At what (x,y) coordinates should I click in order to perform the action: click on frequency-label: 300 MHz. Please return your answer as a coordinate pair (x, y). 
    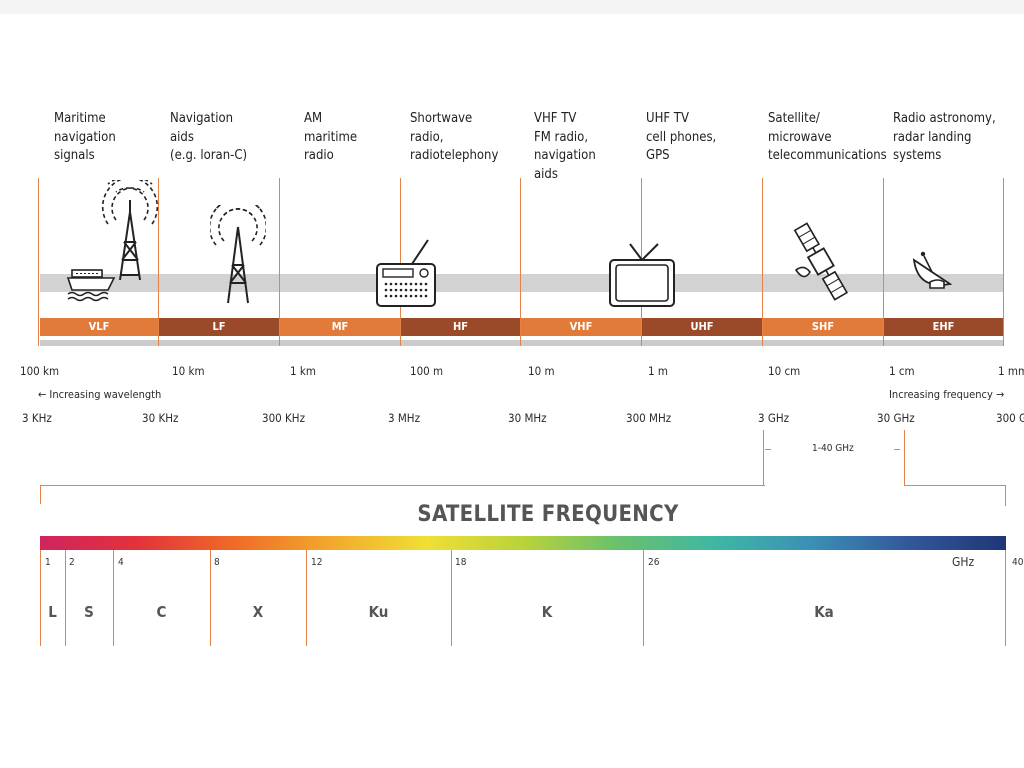
    Looking at the image, I should click on (649, 418).